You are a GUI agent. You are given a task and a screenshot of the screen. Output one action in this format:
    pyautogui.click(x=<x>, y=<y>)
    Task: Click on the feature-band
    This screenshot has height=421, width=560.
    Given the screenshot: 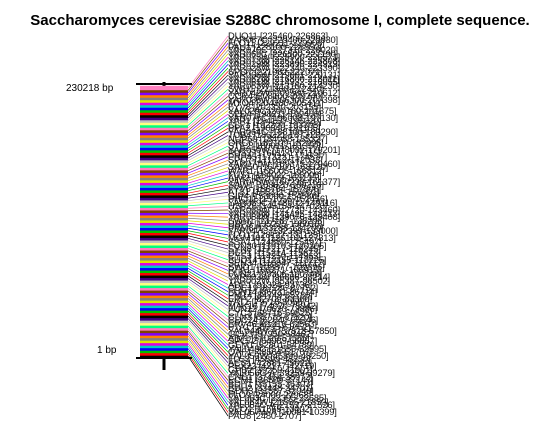 What is the action you would take?
    pyautogui.click(x=164, y=88)
    